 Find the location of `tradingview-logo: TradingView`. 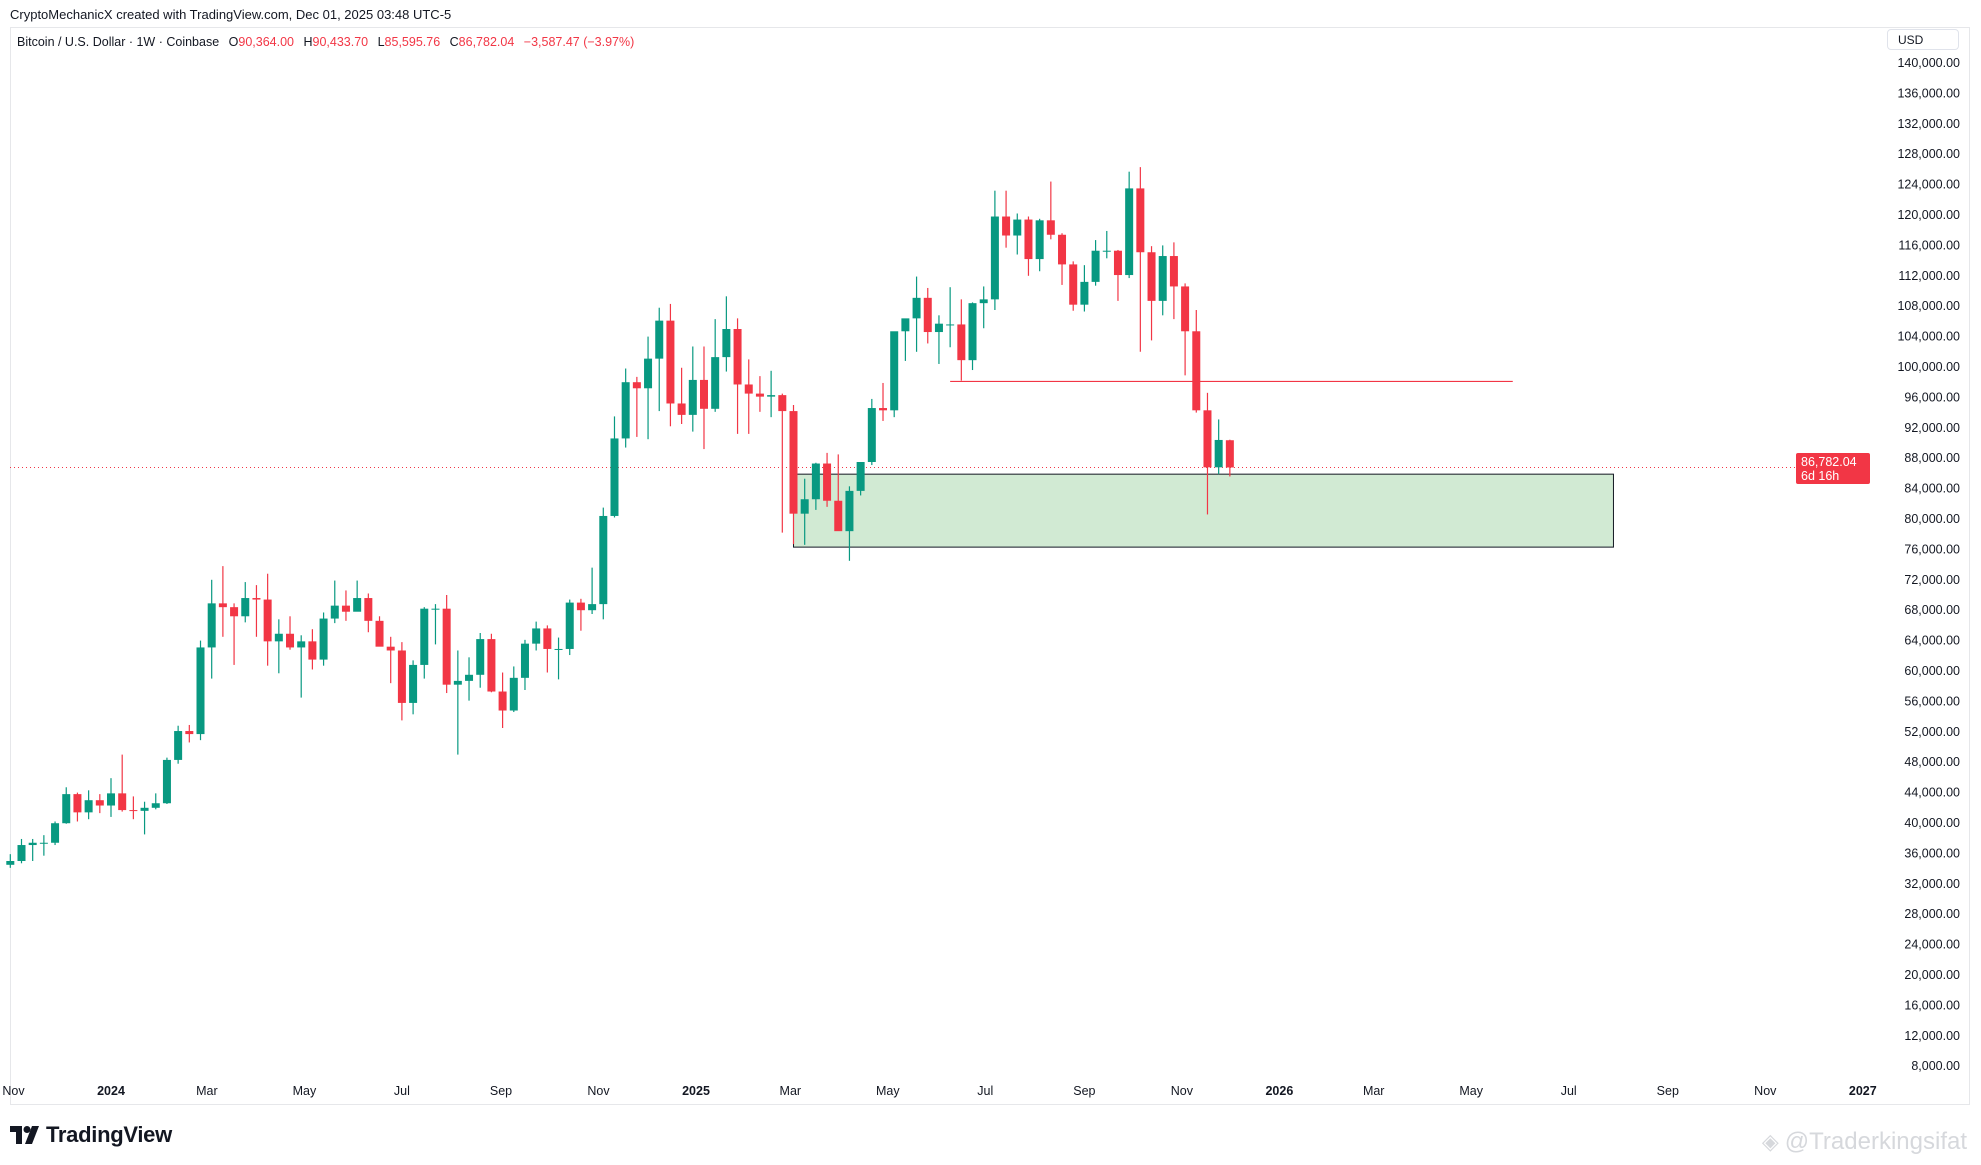

tradingview-logo: TradingView is located at coordinates (91, 1135).